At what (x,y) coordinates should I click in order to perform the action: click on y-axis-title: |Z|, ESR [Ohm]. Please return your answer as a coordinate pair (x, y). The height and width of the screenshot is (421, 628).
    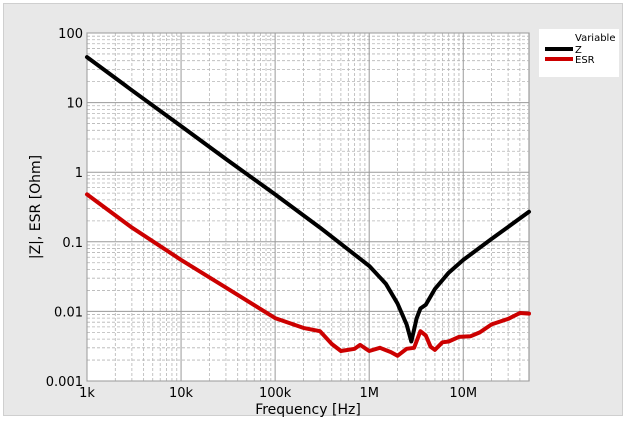
    Looking at the image, I should click on (36, 207).